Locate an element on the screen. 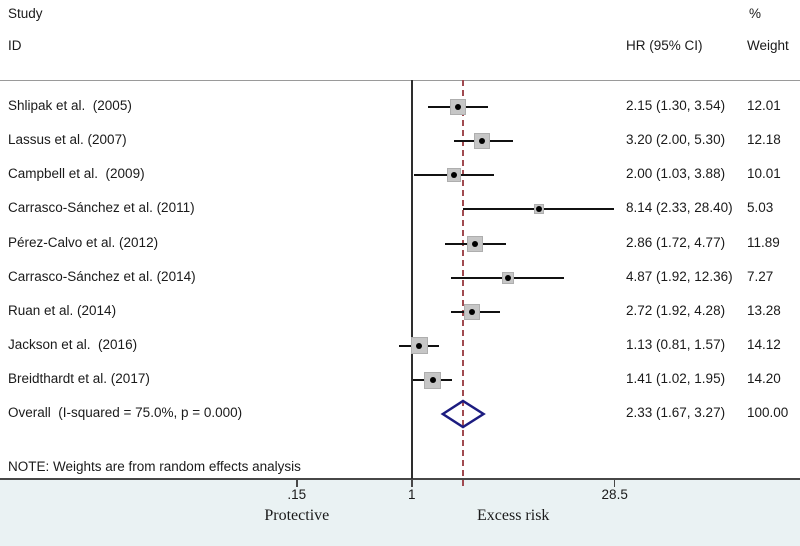 This screenshot has height=546, width=800. column-header-study: Study is located at coordinates (25, 13).